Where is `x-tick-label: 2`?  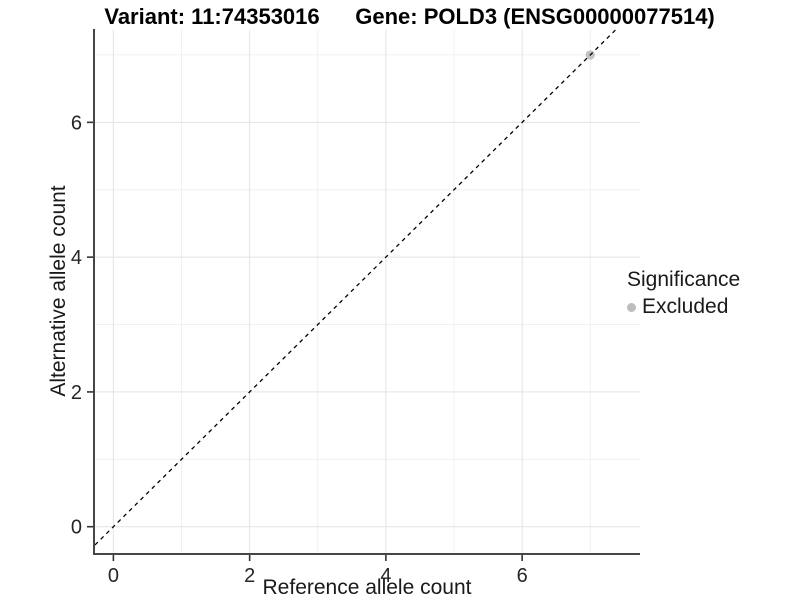
x-tick-label: 2 is located at coordinates (249, 576).